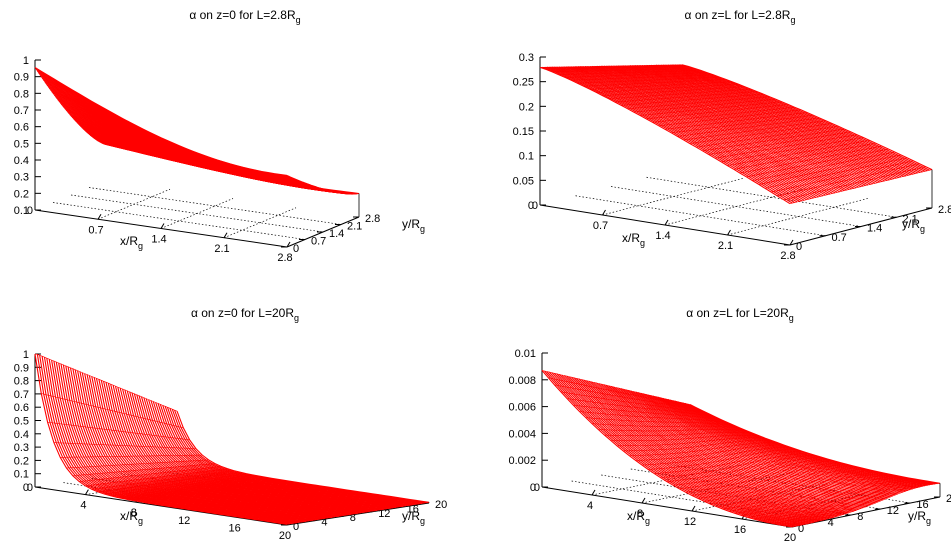 This screenshot has height=560, width=951. I want to click on x-tick-label: 2.1, so click(725, 246).